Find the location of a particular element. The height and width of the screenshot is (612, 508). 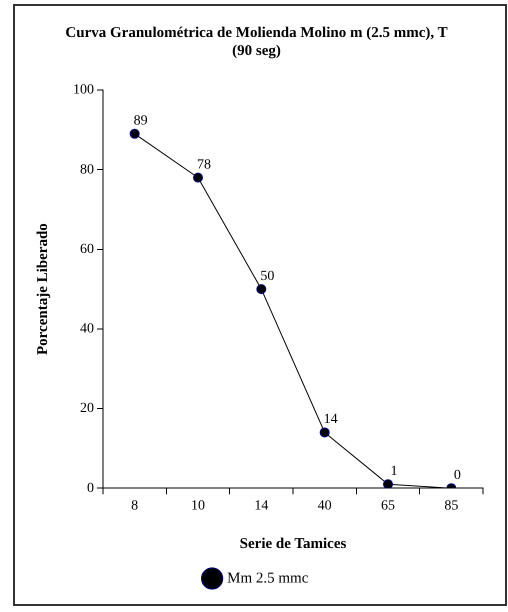

x-tick-label: 10 is located at coordinates (198, 506).